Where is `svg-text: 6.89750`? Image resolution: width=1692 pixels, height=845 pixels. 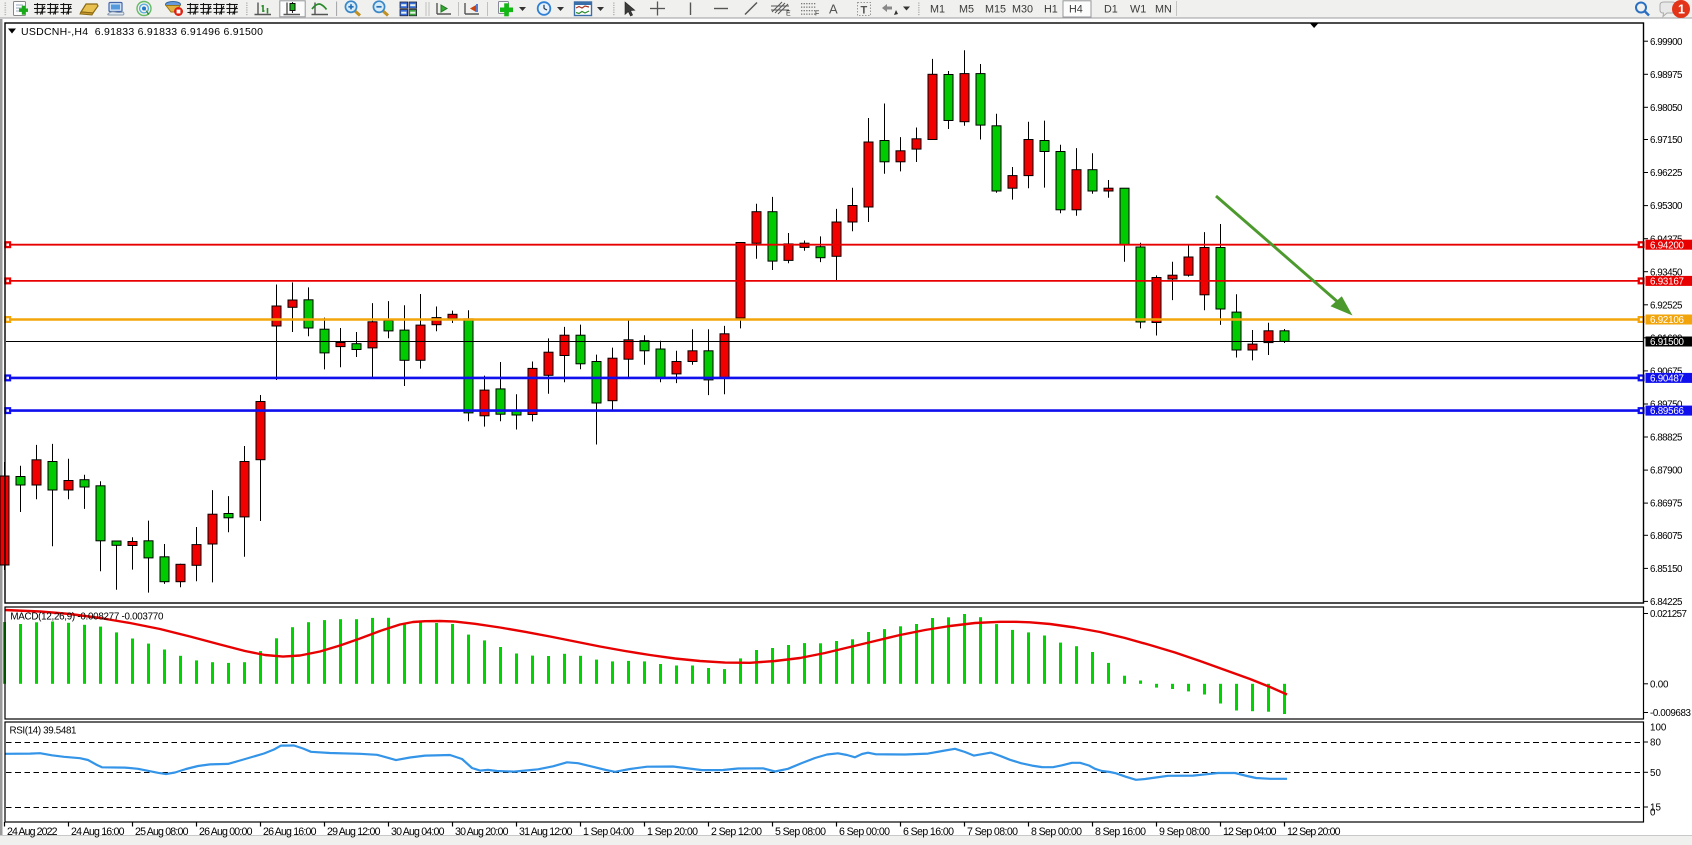
svg-text: 6.89750 is located at coordinates (1666, 405).